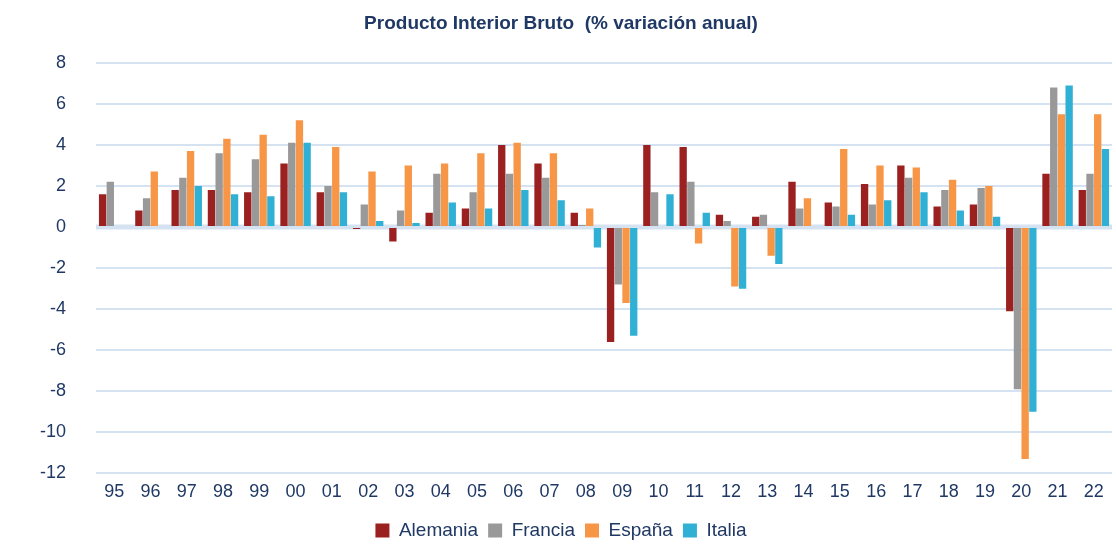 This screenshot has width=1116, height=550. What do you see at coordinates (58, 349) in the screenshot?
I see `y-tick-label: -6` at bounding box center [58, 349].